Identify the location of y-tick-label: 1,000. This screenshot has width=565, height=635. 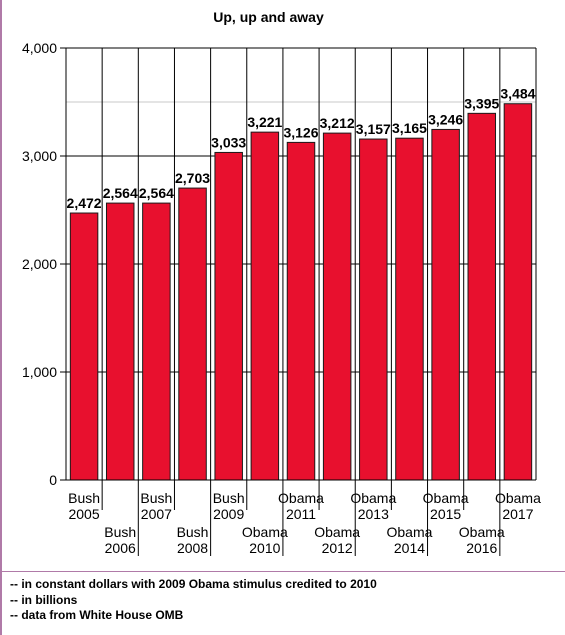
(39, 372).